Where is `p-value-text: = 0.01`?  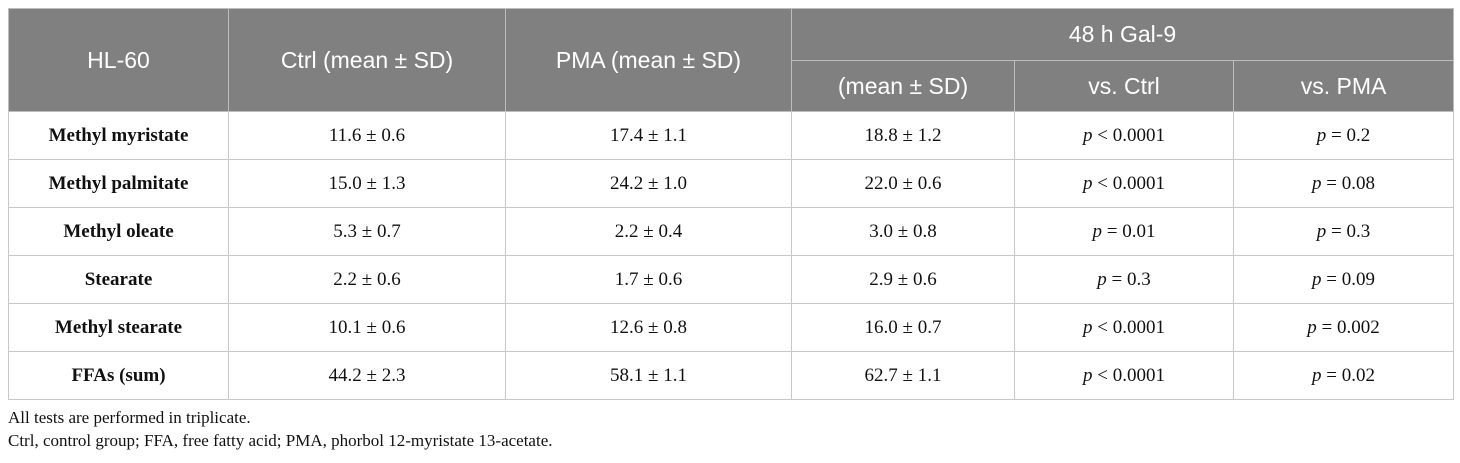 p-value-text: = 0.01 is located at coordinates (1129, 231).